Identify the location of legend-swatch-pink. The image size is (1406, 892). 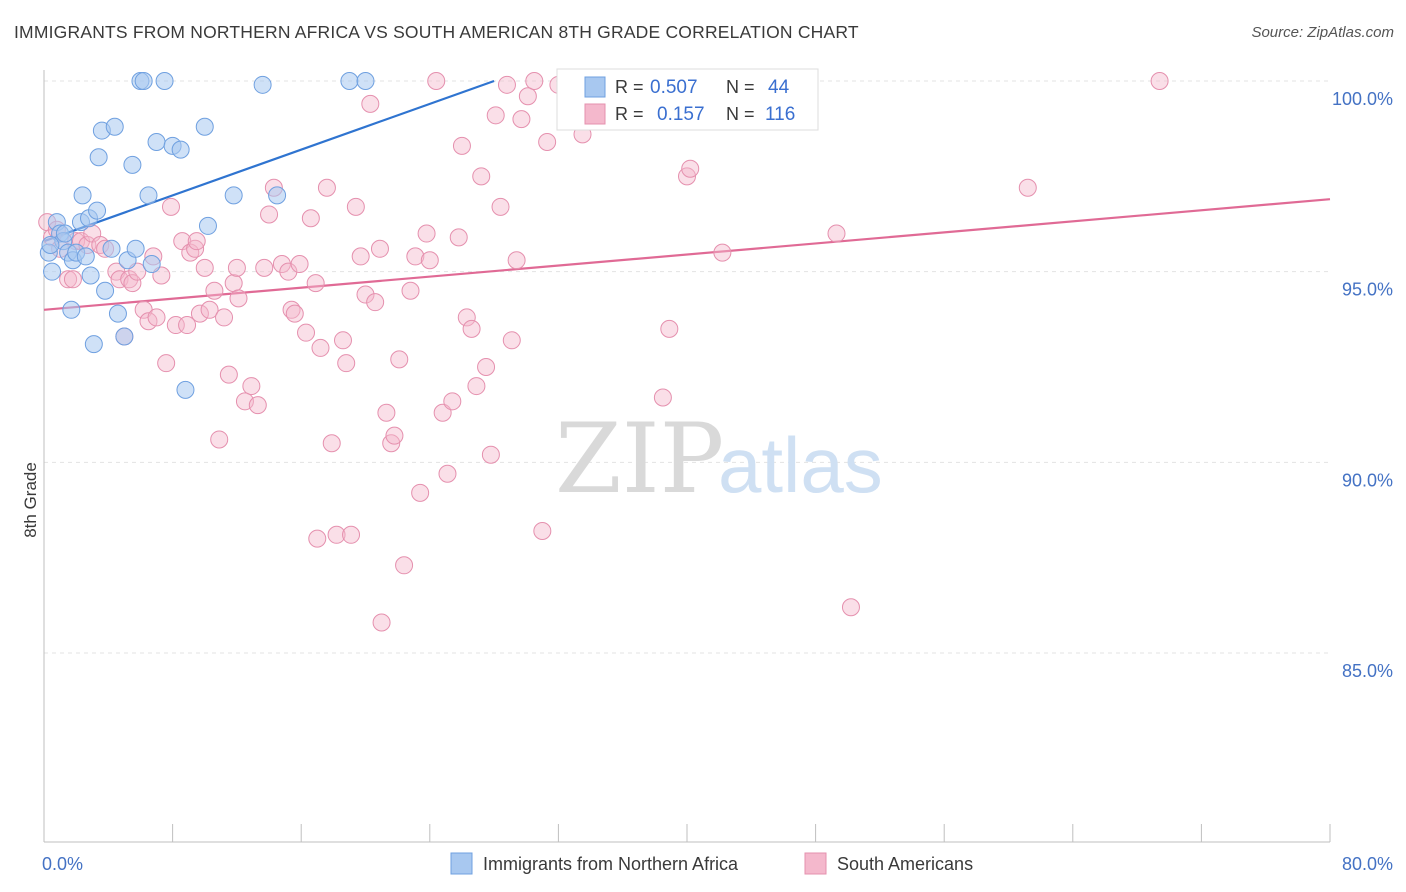
(595, 114).